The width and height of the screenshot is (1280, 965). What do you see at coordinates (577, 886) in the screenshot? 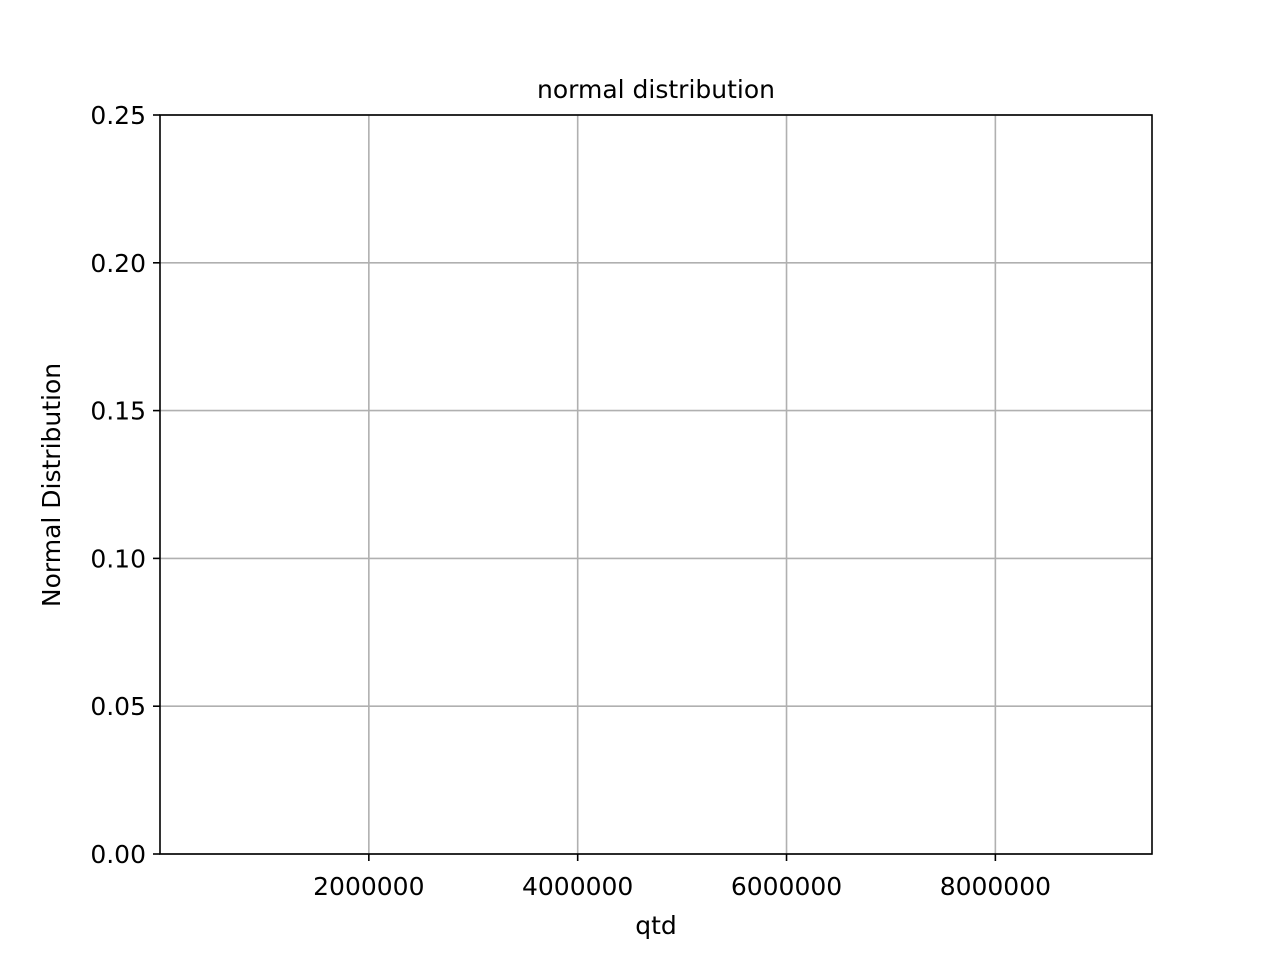
I see `x-tick-label: 4000000` at bounding box center [577, 886].